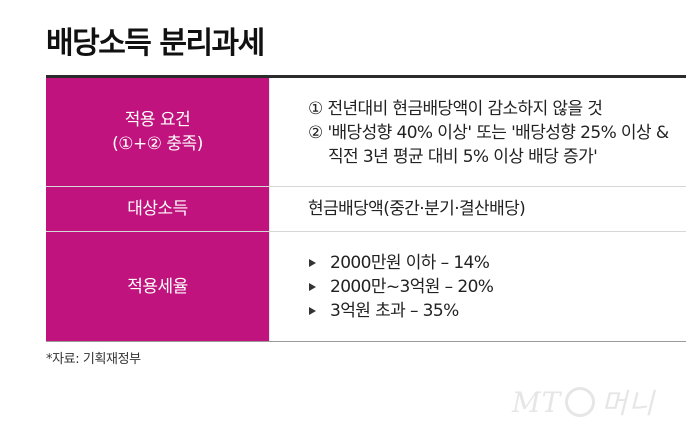 Image resolution: width=686 pixels, height=440 pixels. What do you see at coordinates (628, 403) in the screenshot?
I see `watermark-right-text: 머니` at bounding box center [628, 403].